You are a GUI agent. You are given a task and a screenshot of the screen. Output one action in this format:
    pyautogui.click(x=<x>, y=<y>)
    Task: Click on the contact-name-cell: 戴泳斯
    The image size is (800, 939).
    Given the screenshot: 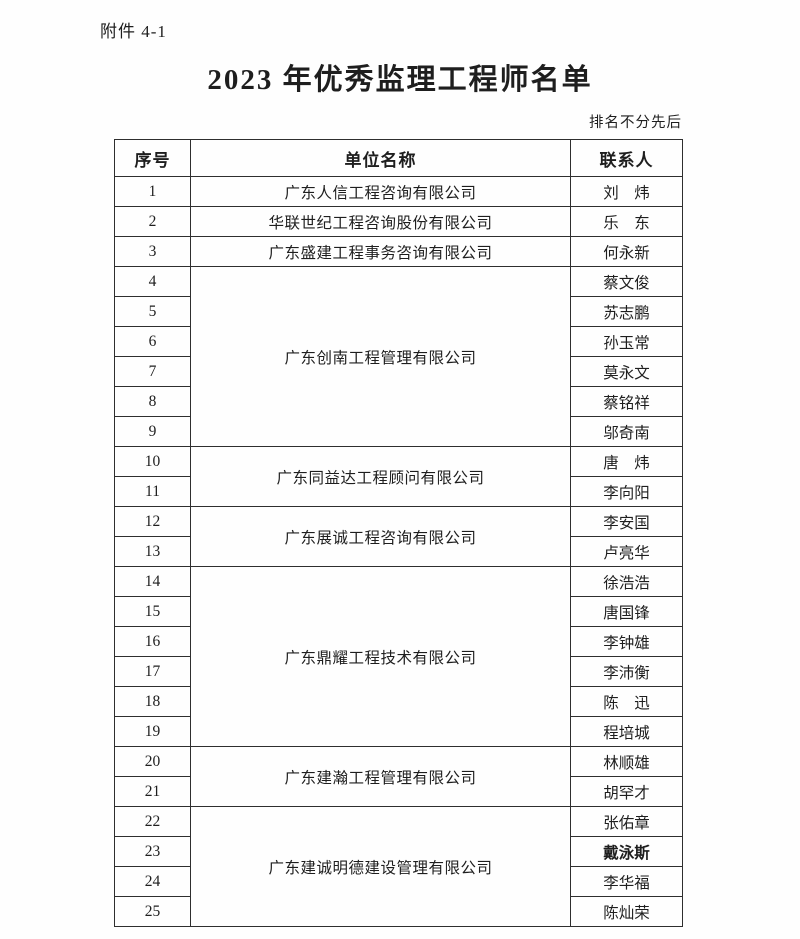 What is the action you would take?
    pyautogui.click(x=626, y=851)
    